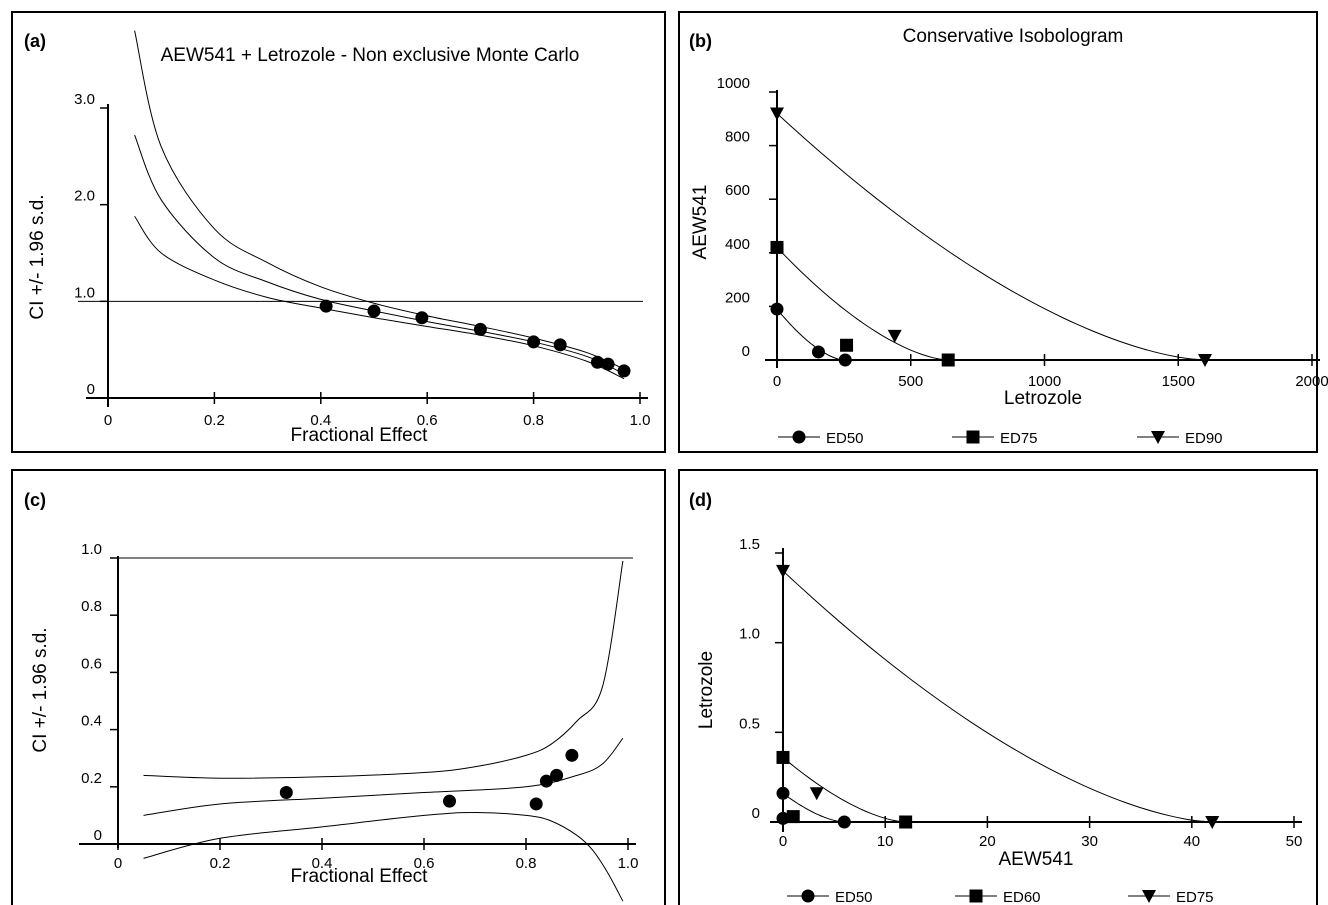 This screenshot has width=1328, height=905. What do you see at coordinates (1311, 381) in the screenshot?
I see `panel-b-x-tick-label: 2000` at bounding box center [1311, 381].